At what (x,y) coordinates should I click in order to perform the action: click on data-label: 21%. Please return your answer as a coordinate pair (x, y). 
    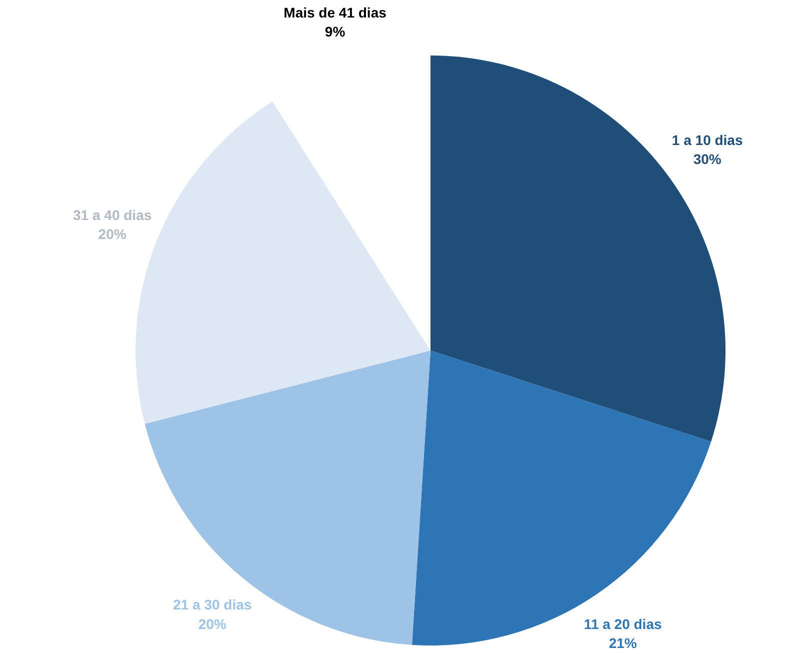
    Looking at the image, I should click on (623, 643).